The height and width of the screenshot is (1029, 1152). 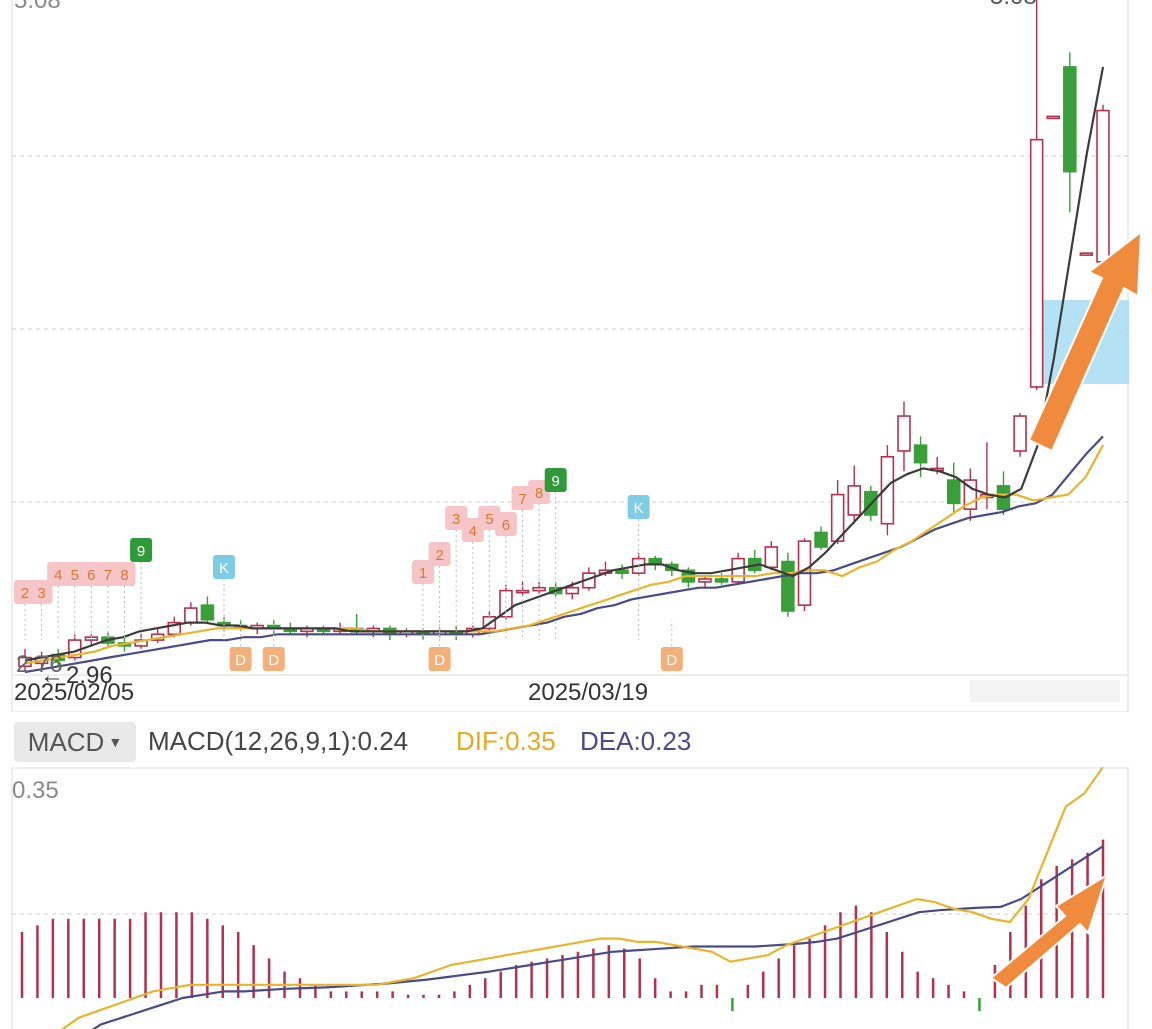 I want to click on price-low-label: 2.96, so click(x=89, y=675).